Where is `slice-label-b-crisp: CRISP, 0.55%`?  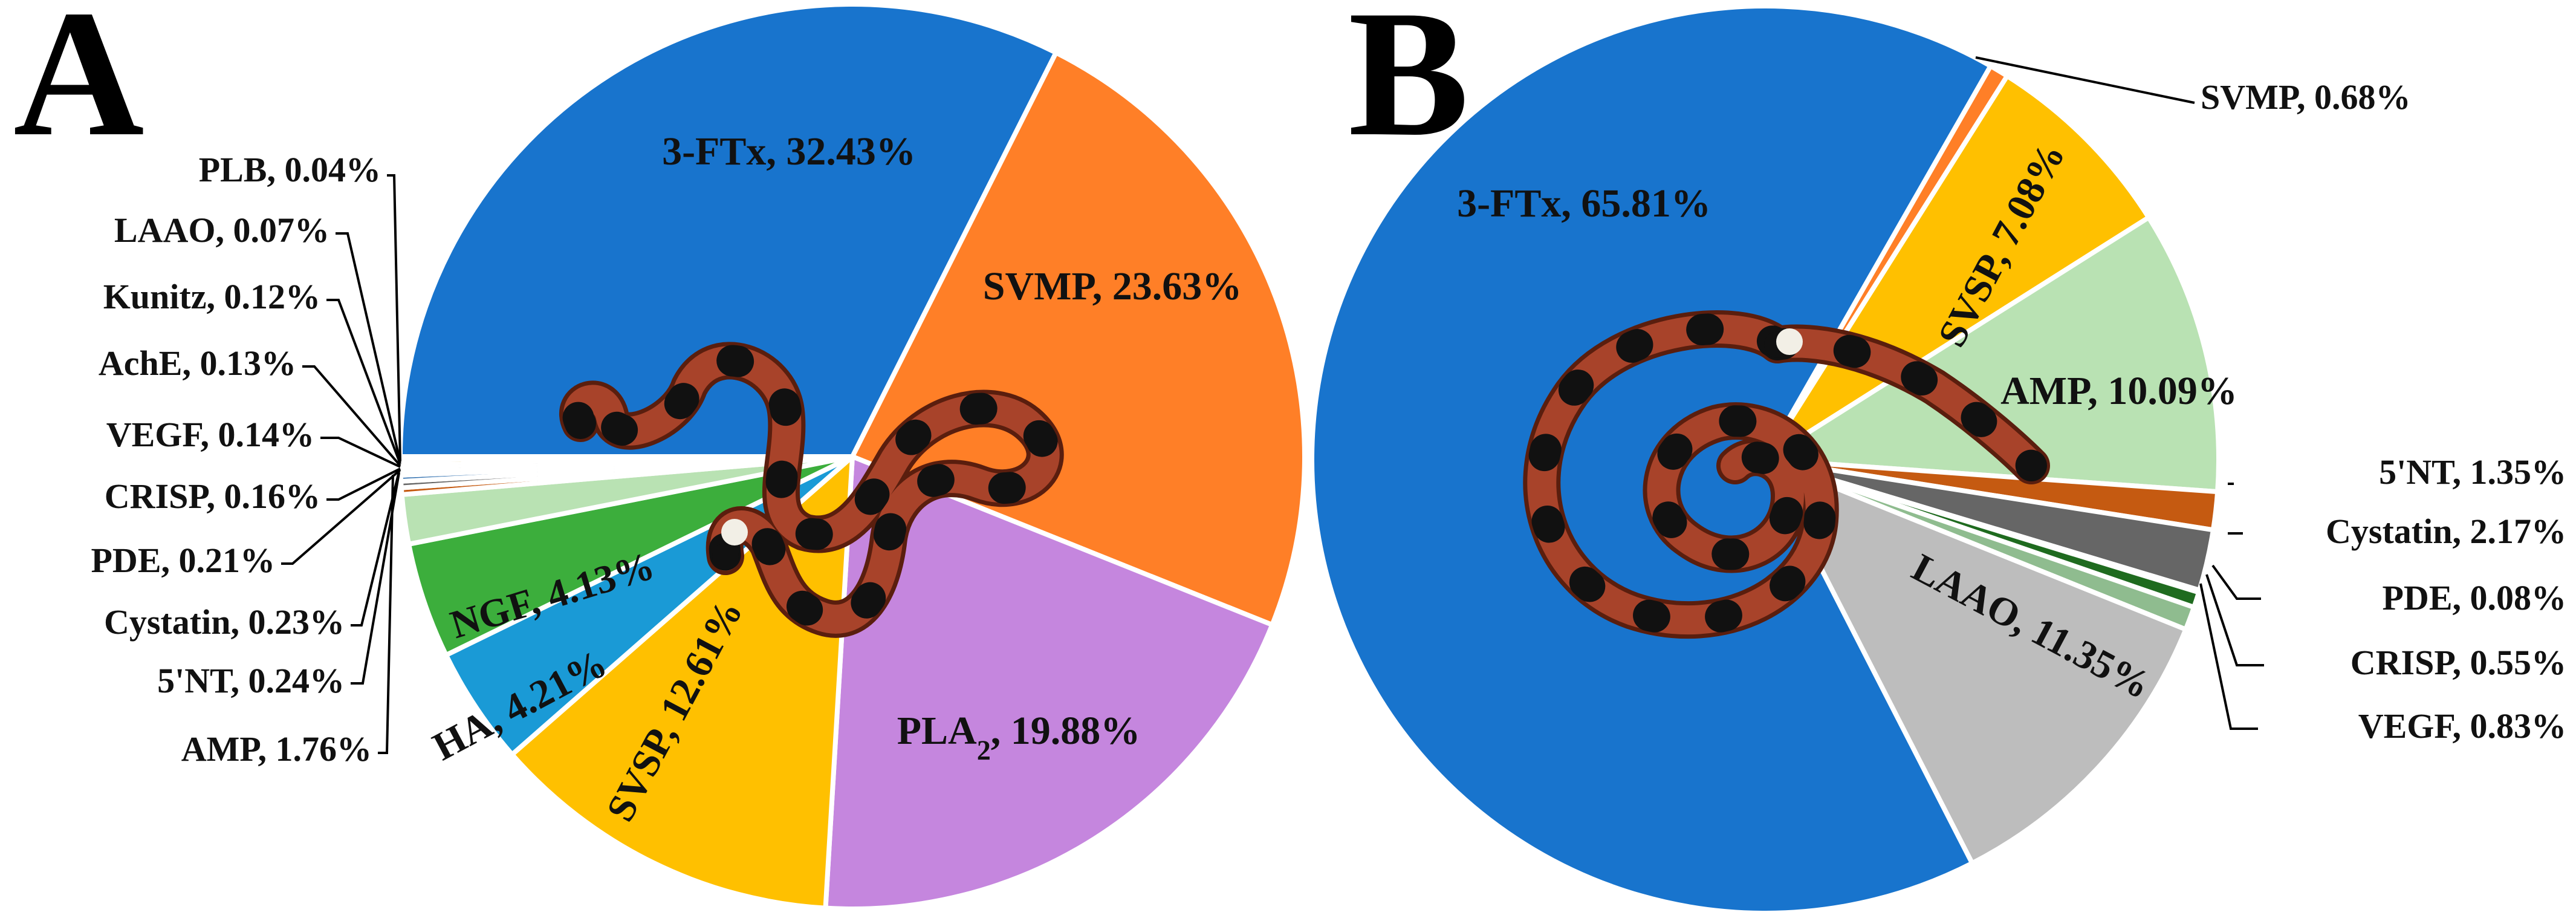 slice-label-b-crisp: CRISP, 0.55% is located at coordinates (2459, 662).